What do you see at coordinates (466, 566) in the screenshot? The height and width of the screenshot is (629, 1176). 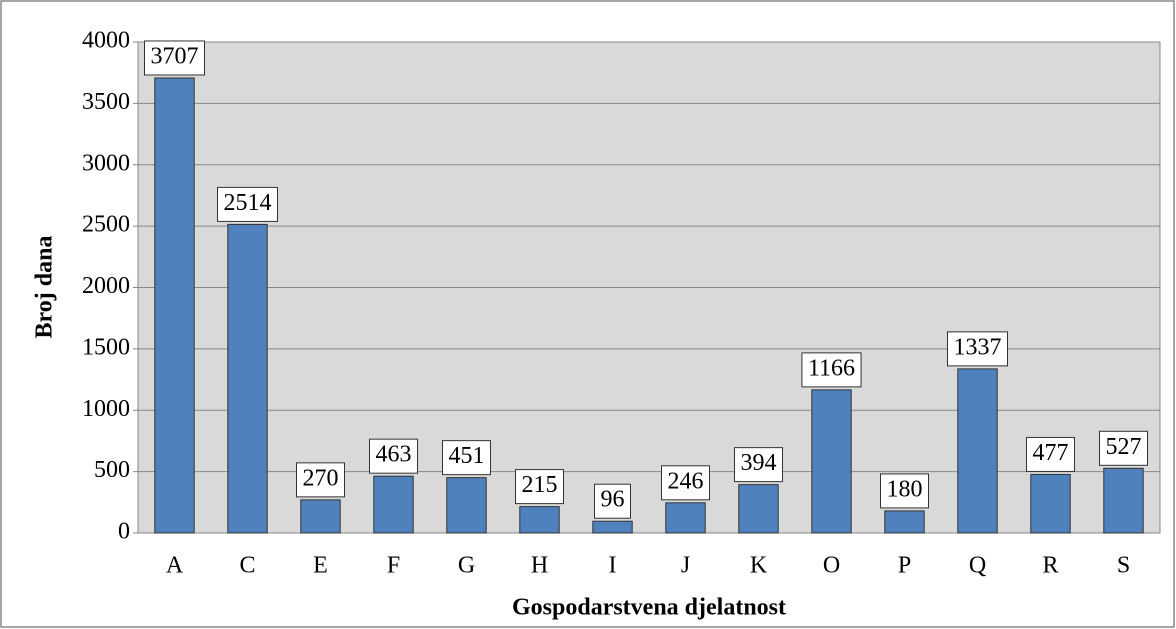 I see `x-tick-label: G` at bounding box center [466, 566].